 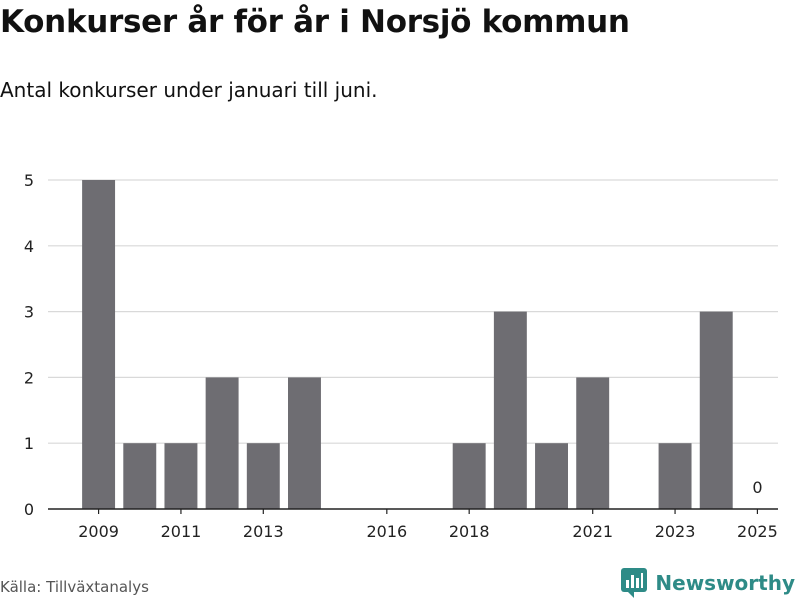 What do you see at coordinates (263, 531) in the screenshot?
I see `x-tick-label: 2013` at bounding box center [263, 531].